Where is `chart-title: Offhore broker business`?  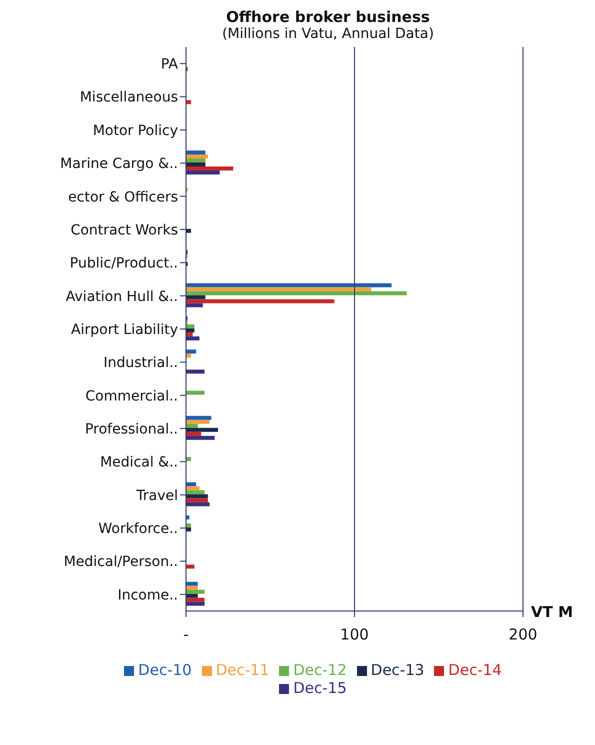 chart-title: Offhore broker business is located at coordinates (328, 17).